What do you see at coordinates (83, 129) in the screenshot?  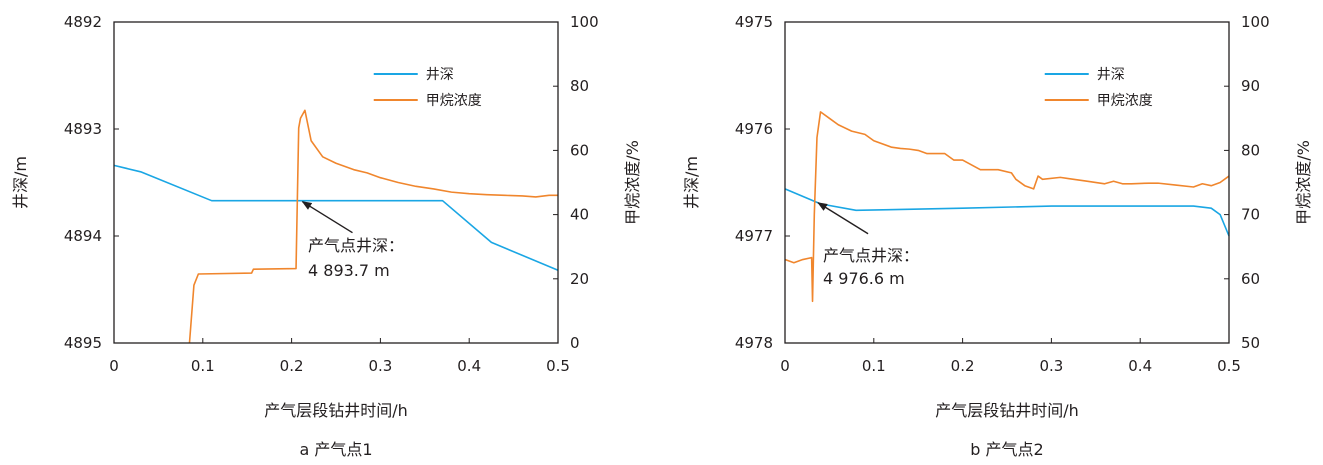 I see `y-left-tick-label: 4893` at bounding box center [83, 129].